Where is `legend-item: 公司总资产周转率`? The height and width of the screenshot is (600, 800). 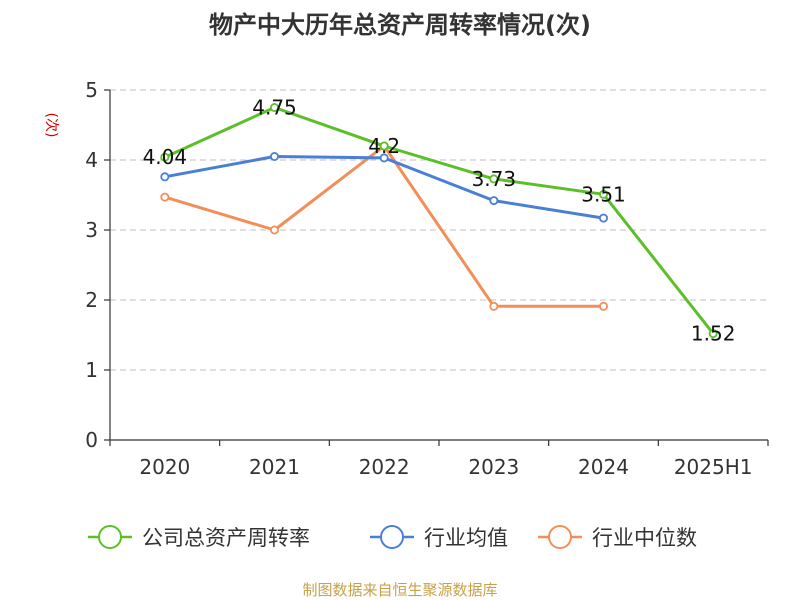
legend-item: 公司总资产周转率 is located at coordinates (199, 537).